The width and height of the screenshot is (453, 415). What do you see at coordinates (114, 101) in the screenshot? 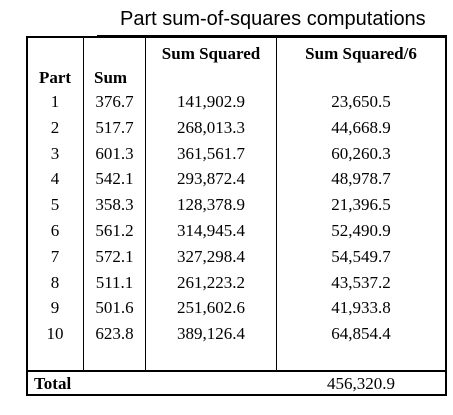
I see `cell-sum: 376.7` at bounding box center [114, 101].